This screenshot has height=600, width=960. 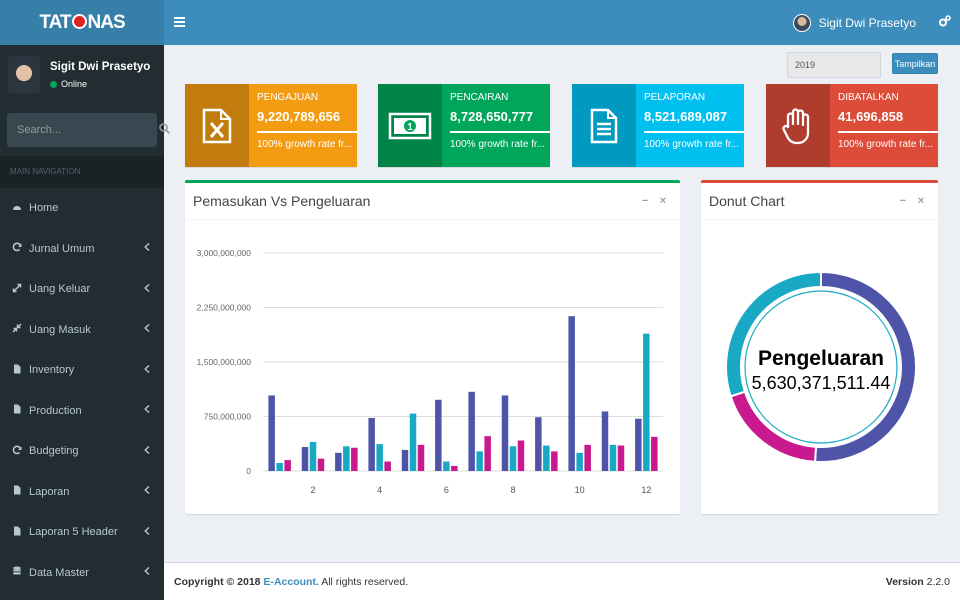 I want to click on donut-slice, so click(x=773, y=334).